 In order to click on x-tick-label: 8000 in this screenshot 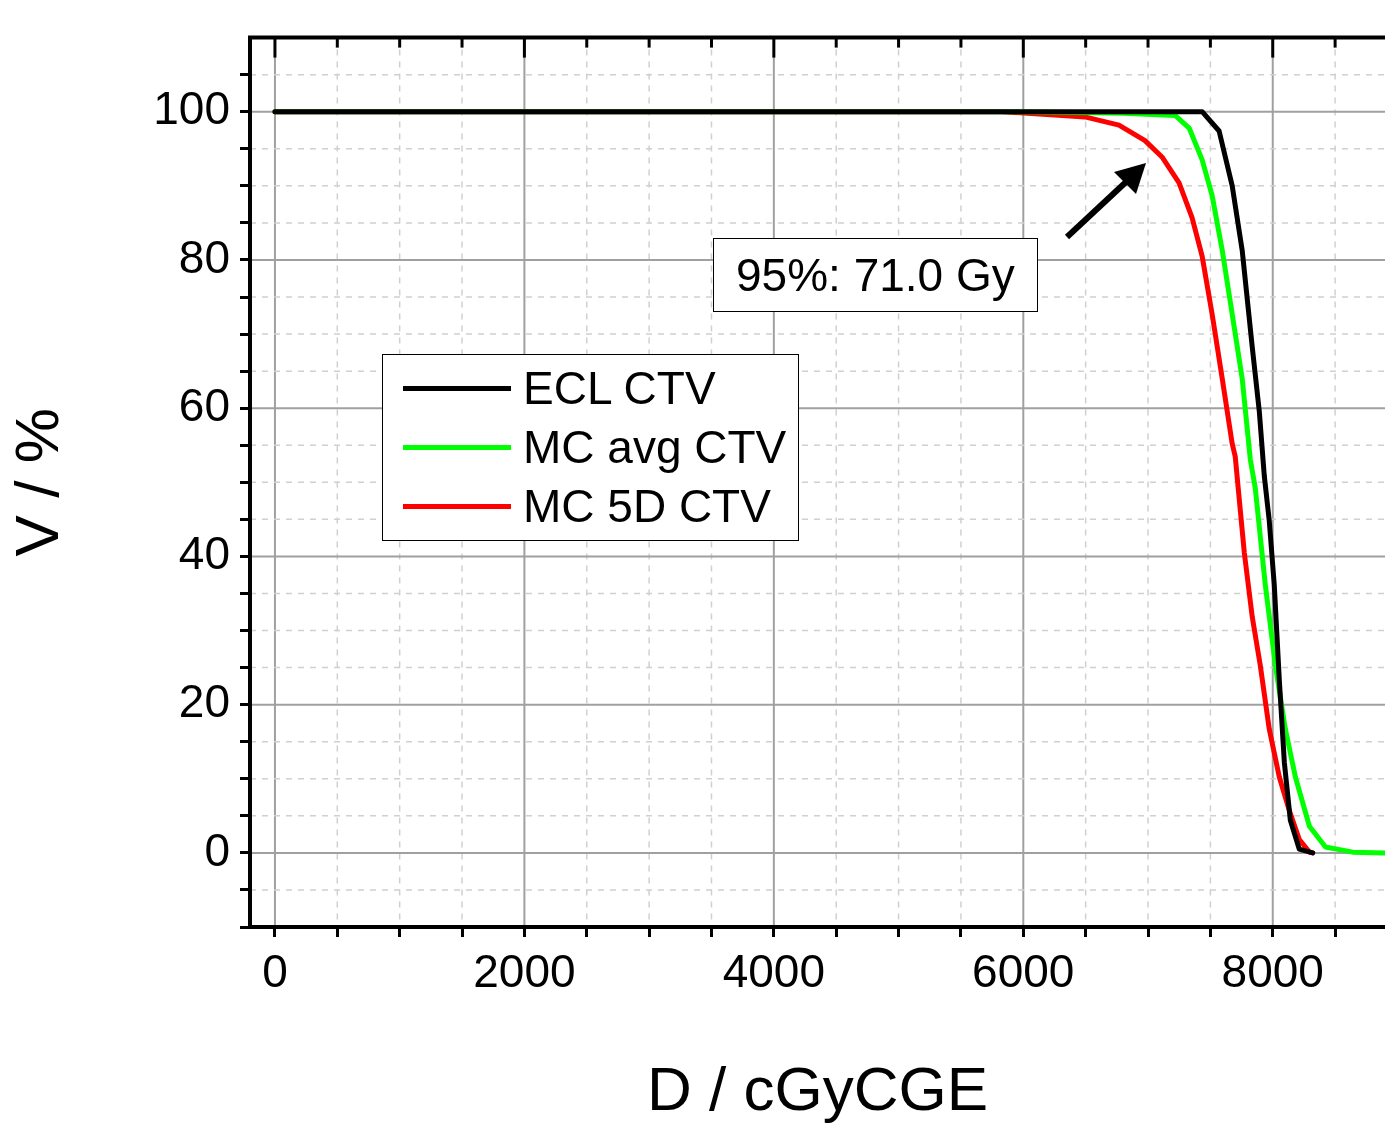, I will do `click(1272, 971)`.